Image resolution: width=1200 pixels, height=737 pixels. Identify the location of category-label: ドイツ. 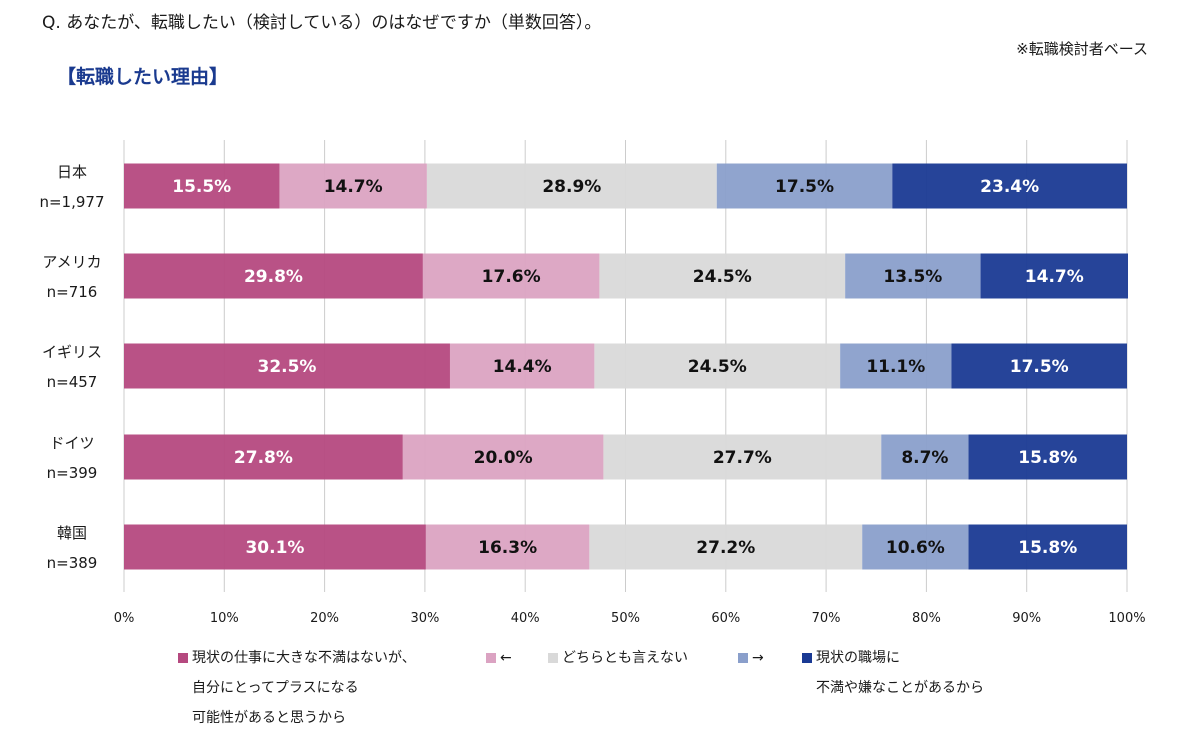
(71, 443).